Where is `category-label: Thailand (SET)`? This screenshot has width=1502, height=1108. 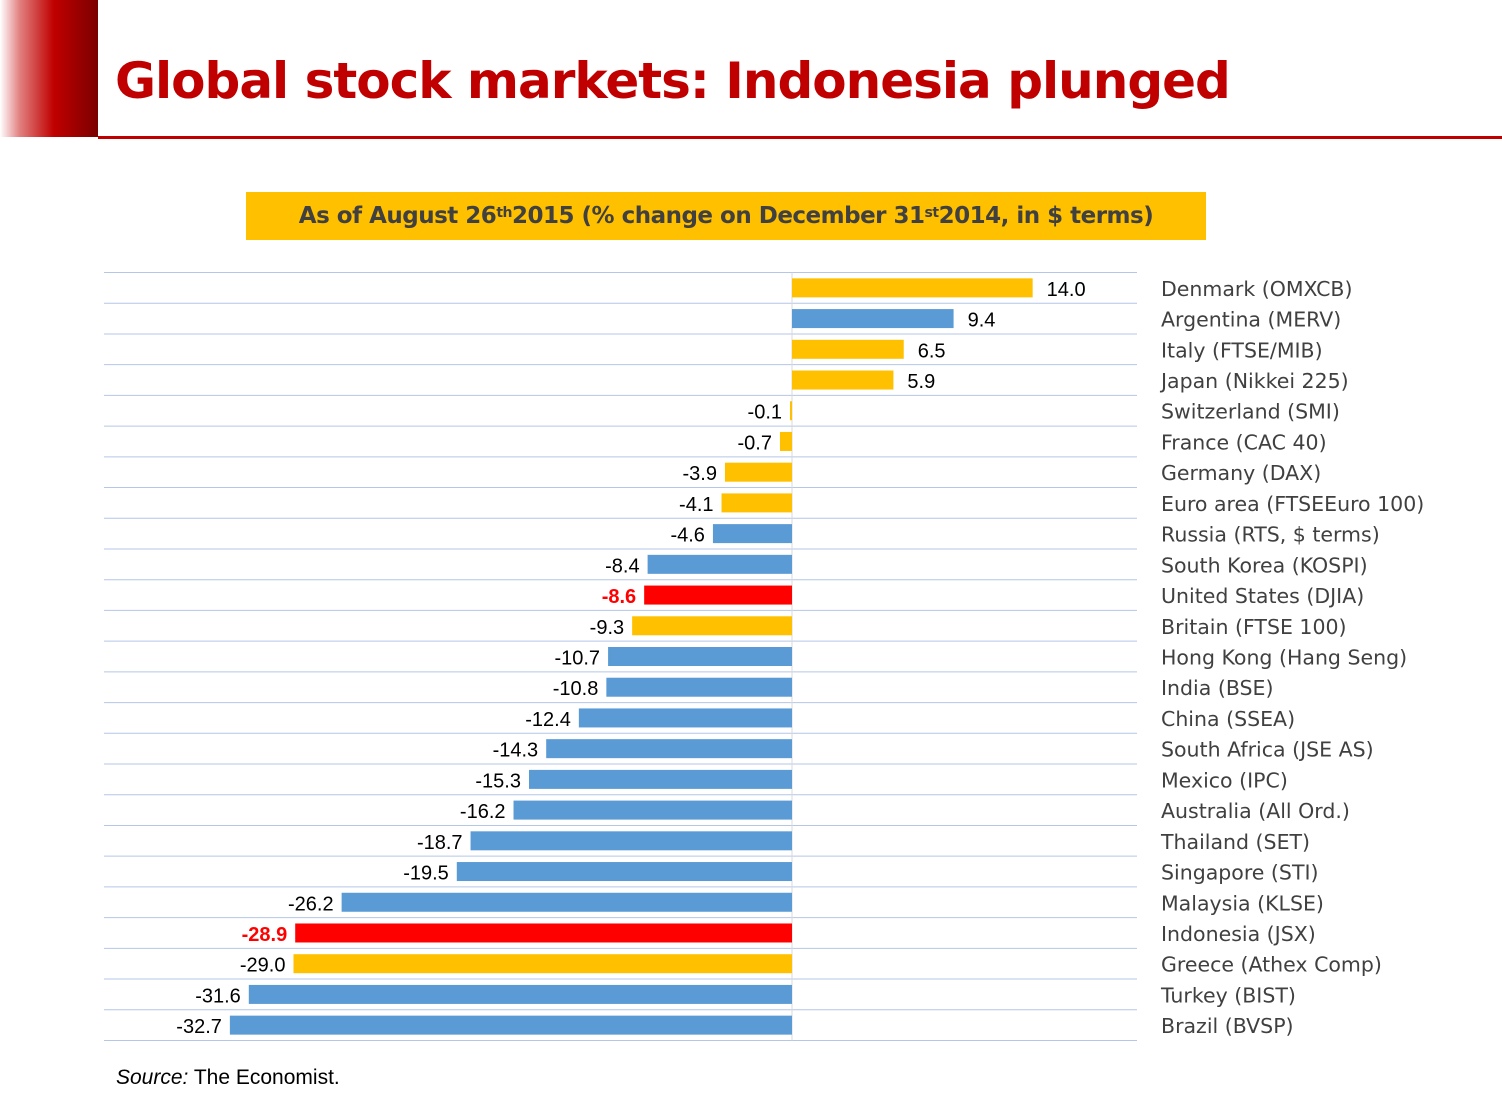 category-label: Thailand (SET) is located at coordinates (1235, 842).